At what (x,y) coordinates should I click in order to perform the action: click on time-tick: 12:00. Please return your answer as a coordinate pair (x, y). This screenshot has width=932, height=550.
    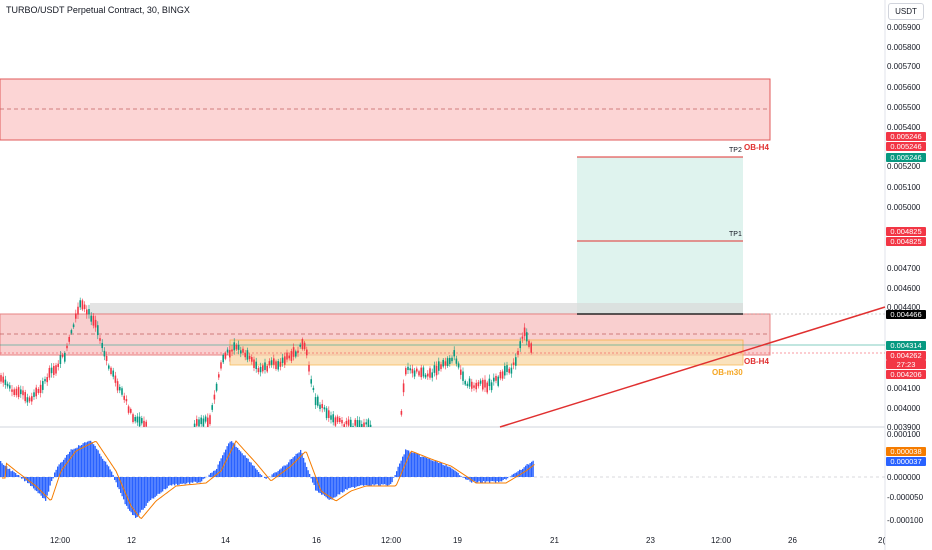
    Looking at the image, I should click on (721, 540).